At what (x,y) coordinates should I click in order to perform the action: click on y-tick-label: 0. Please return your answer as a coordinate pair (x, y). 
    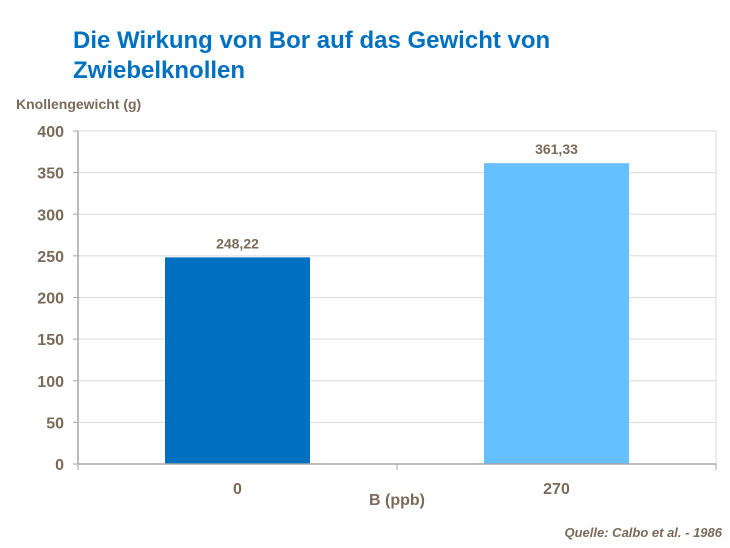
    Looking at the image, I should click on (59, 465).